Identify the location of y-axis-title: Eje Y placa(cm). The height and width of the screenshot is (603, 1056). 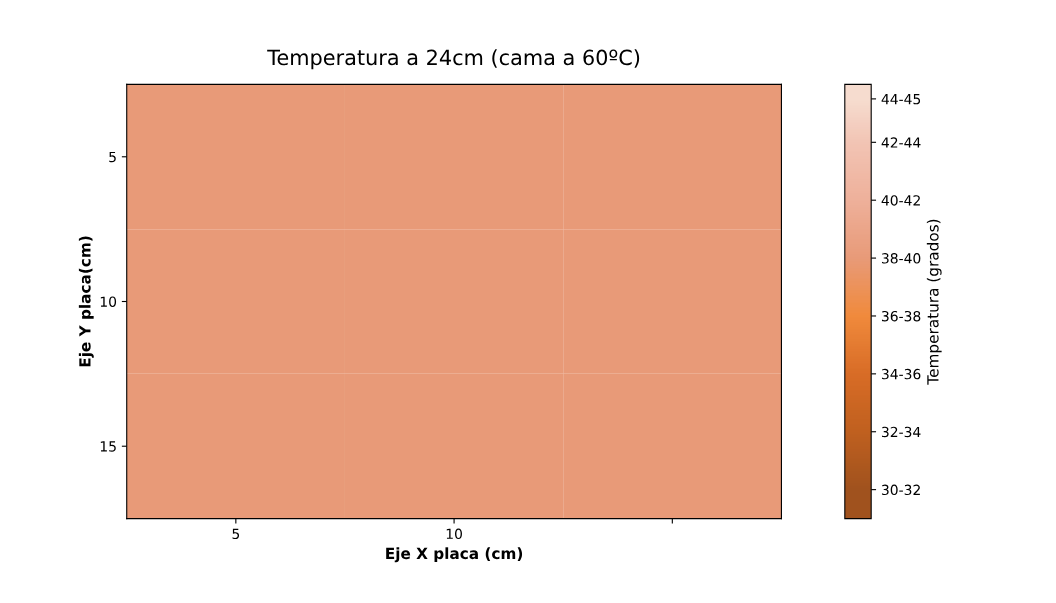
(86, 301).